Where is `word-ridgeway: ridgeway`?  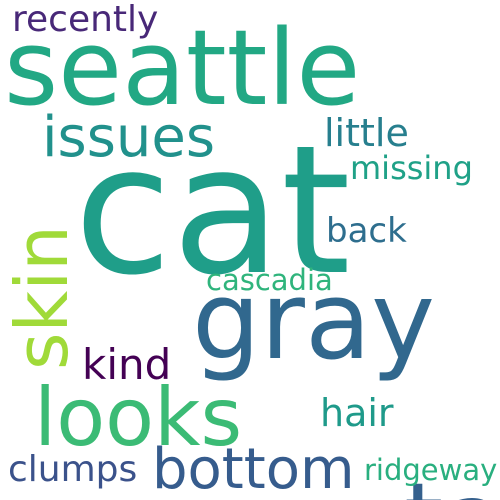
word-ridgeway: ridgeway is located at coordinates (431, 470).